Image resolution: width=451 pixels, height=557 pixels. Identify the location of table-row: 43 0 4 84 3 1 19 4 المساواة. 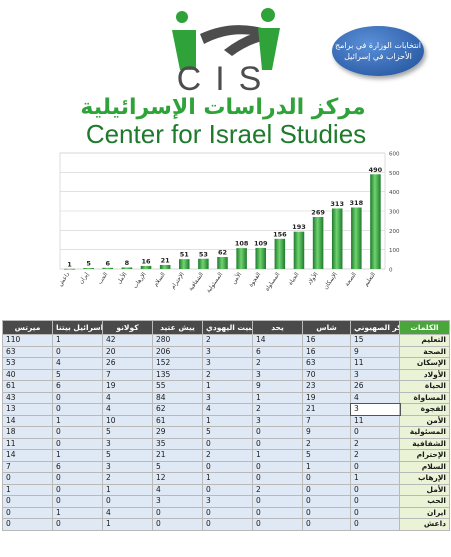
(226, 397).